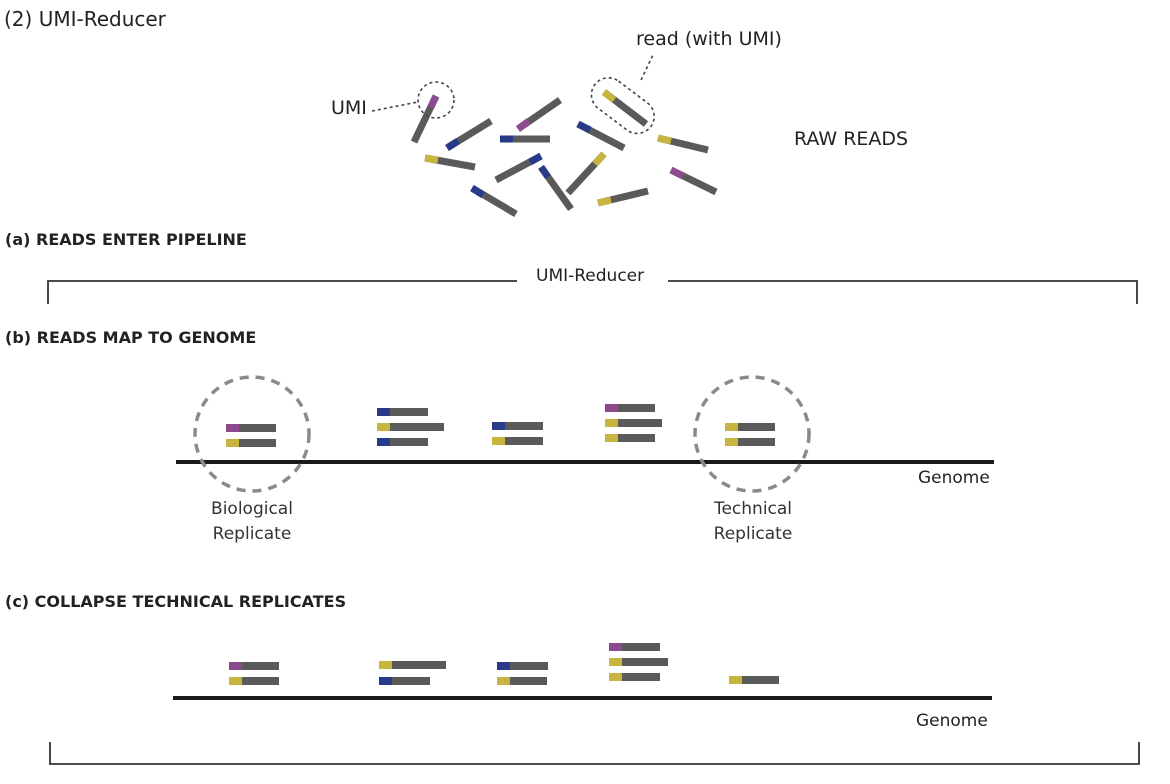 This screenshot has width=1170, height=784. Describe the element at coordinates (252, 509) in the screenshot. I see `biological-replicate-line1: Biological` at that location.